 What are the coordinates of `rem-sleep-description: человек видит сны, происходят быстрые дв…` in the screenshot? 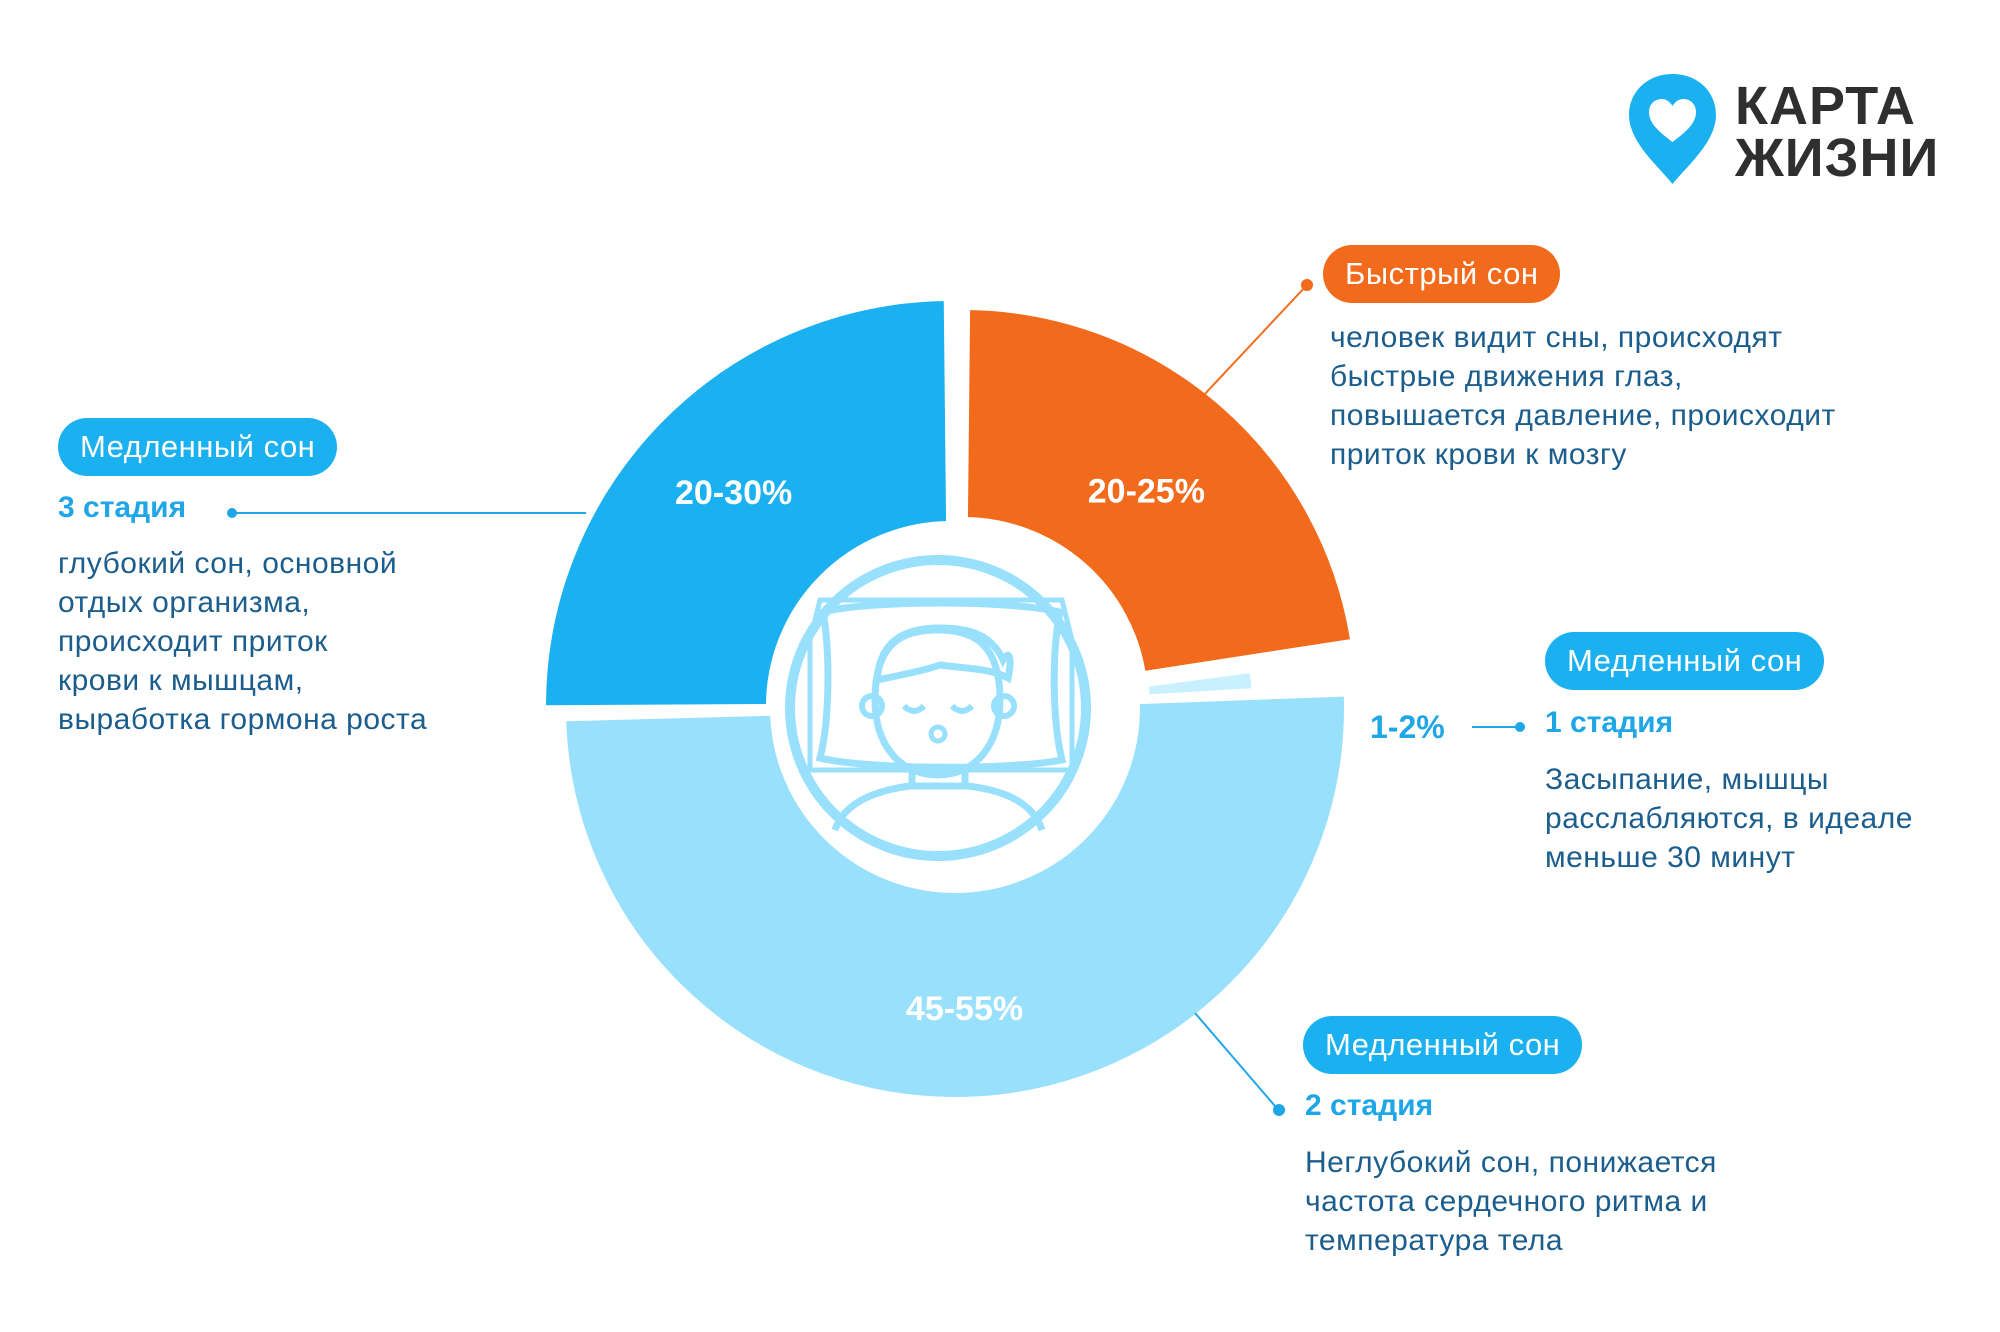 It's located at (1583, 396).